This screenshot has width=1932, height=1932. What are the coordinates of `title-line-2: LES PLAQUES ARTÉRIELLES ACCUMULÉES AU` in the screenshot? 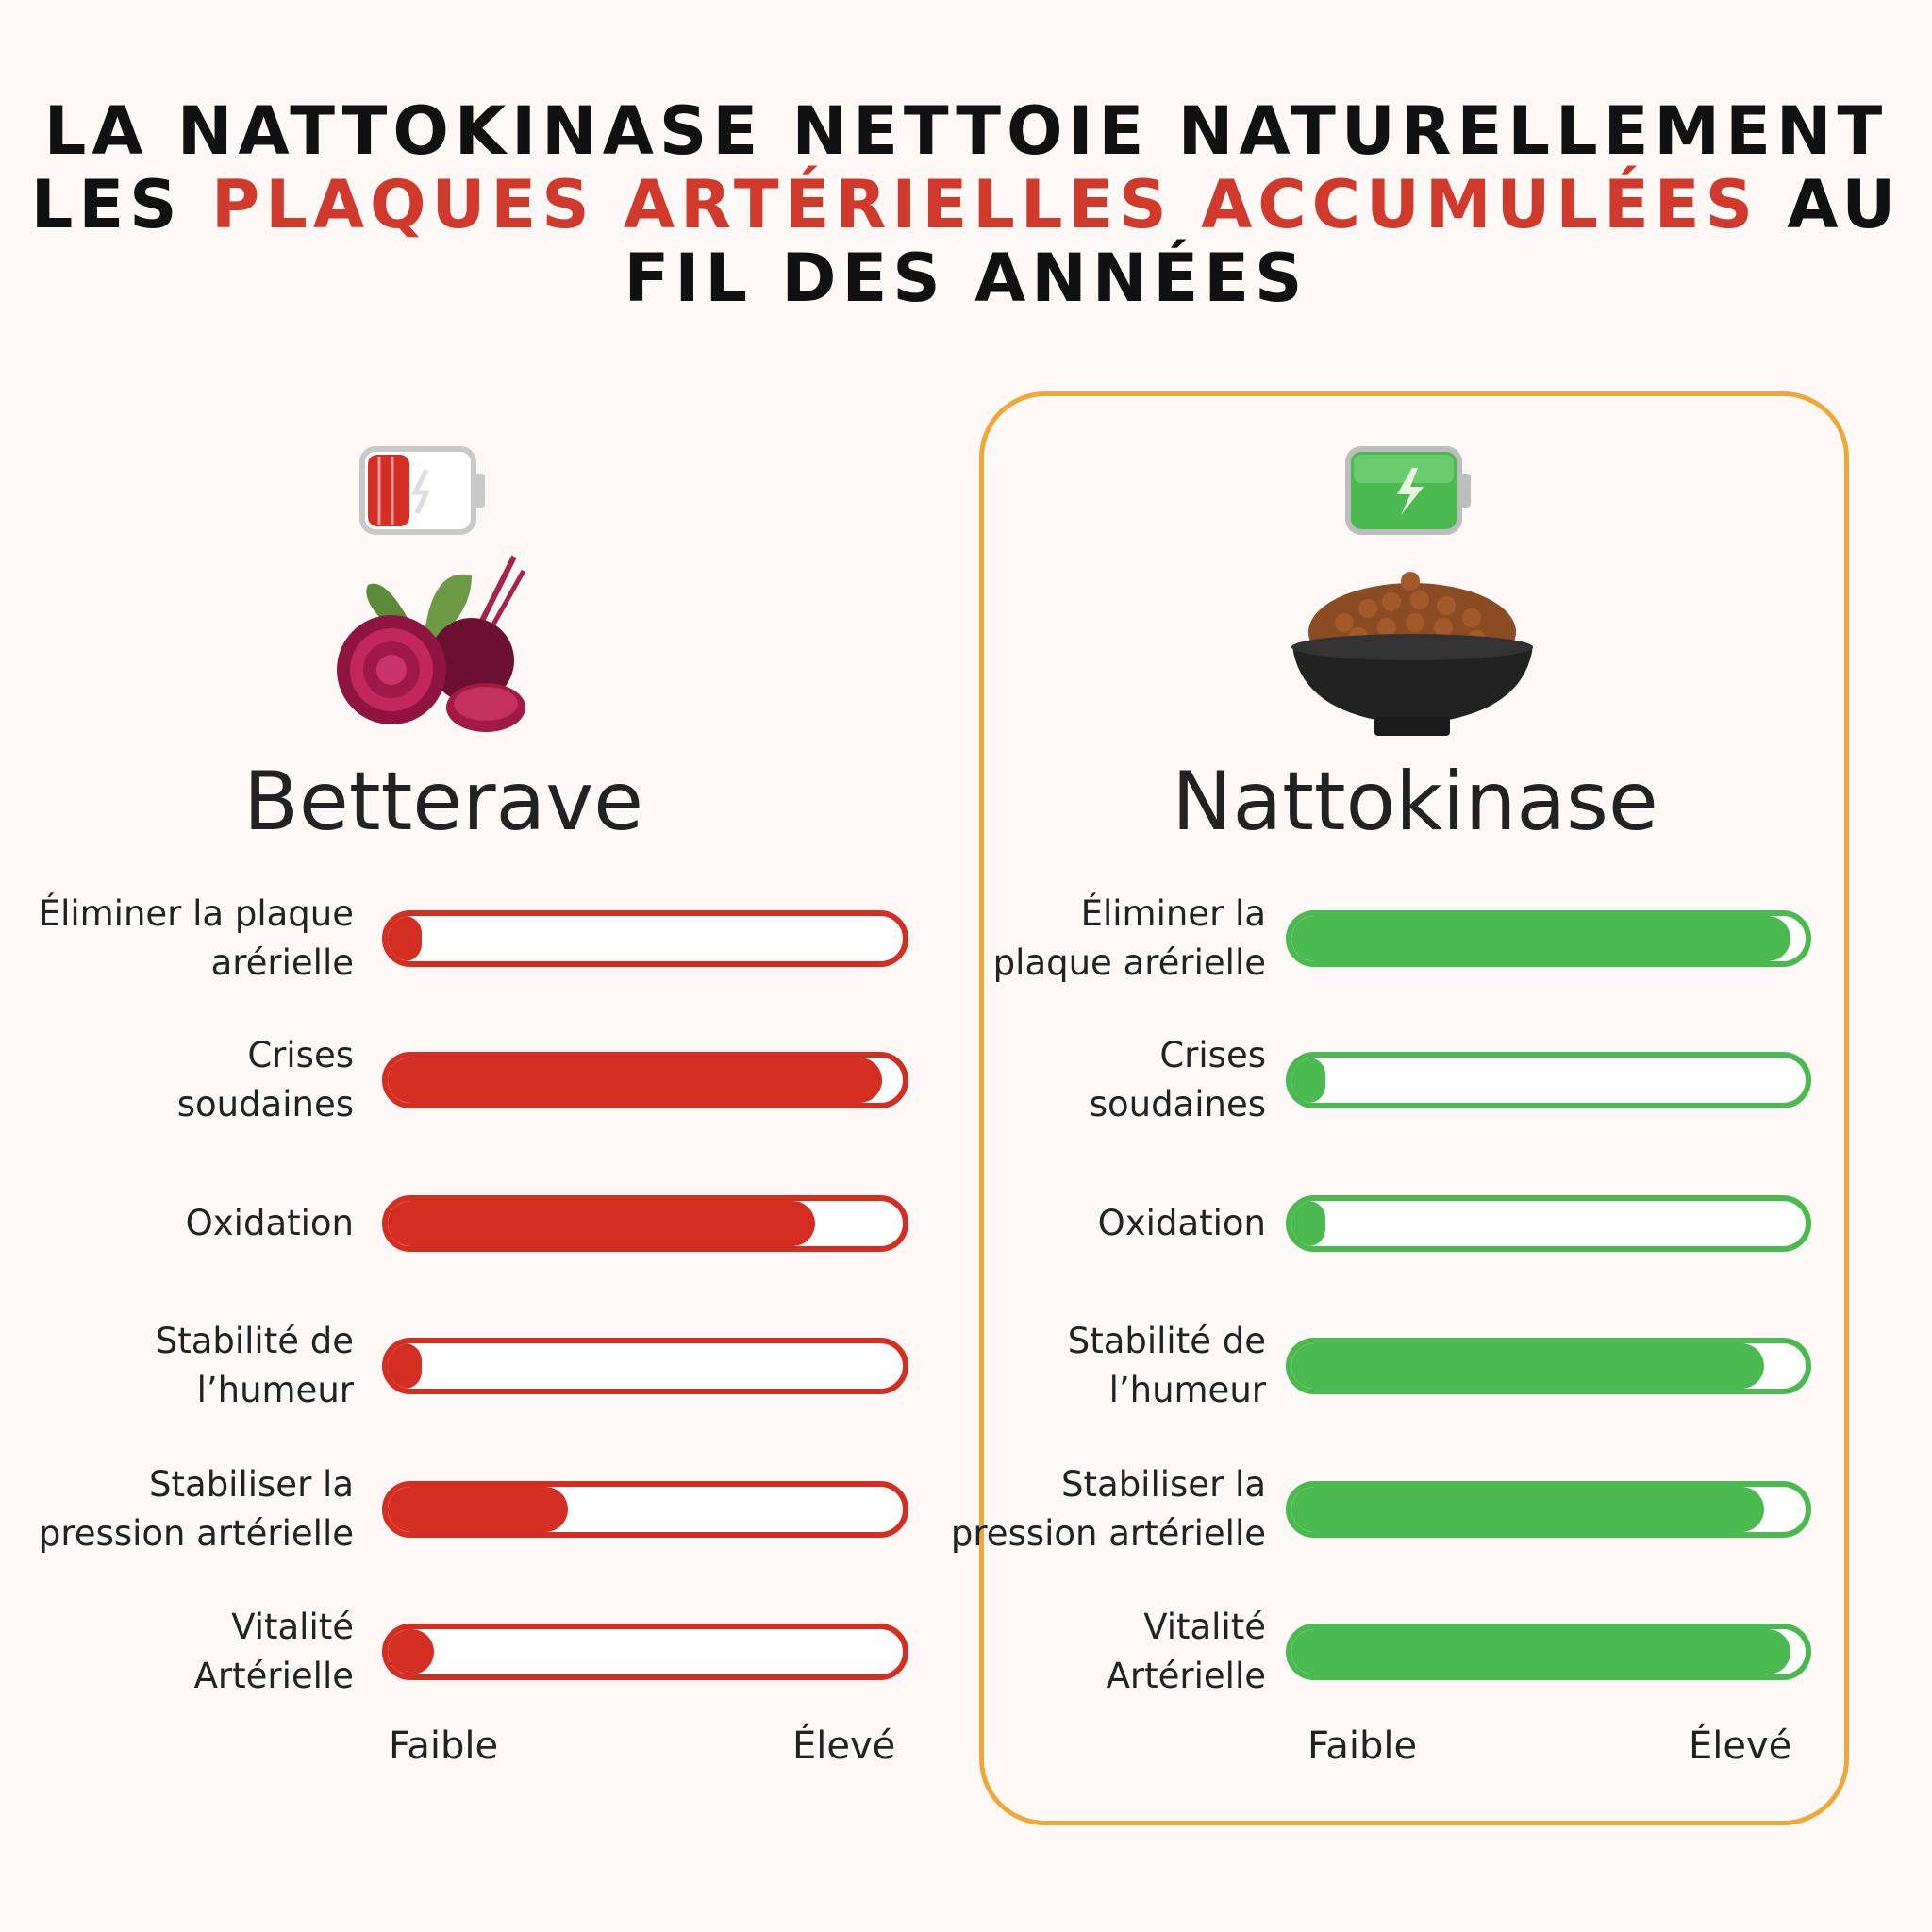 It's located at (966, 205).